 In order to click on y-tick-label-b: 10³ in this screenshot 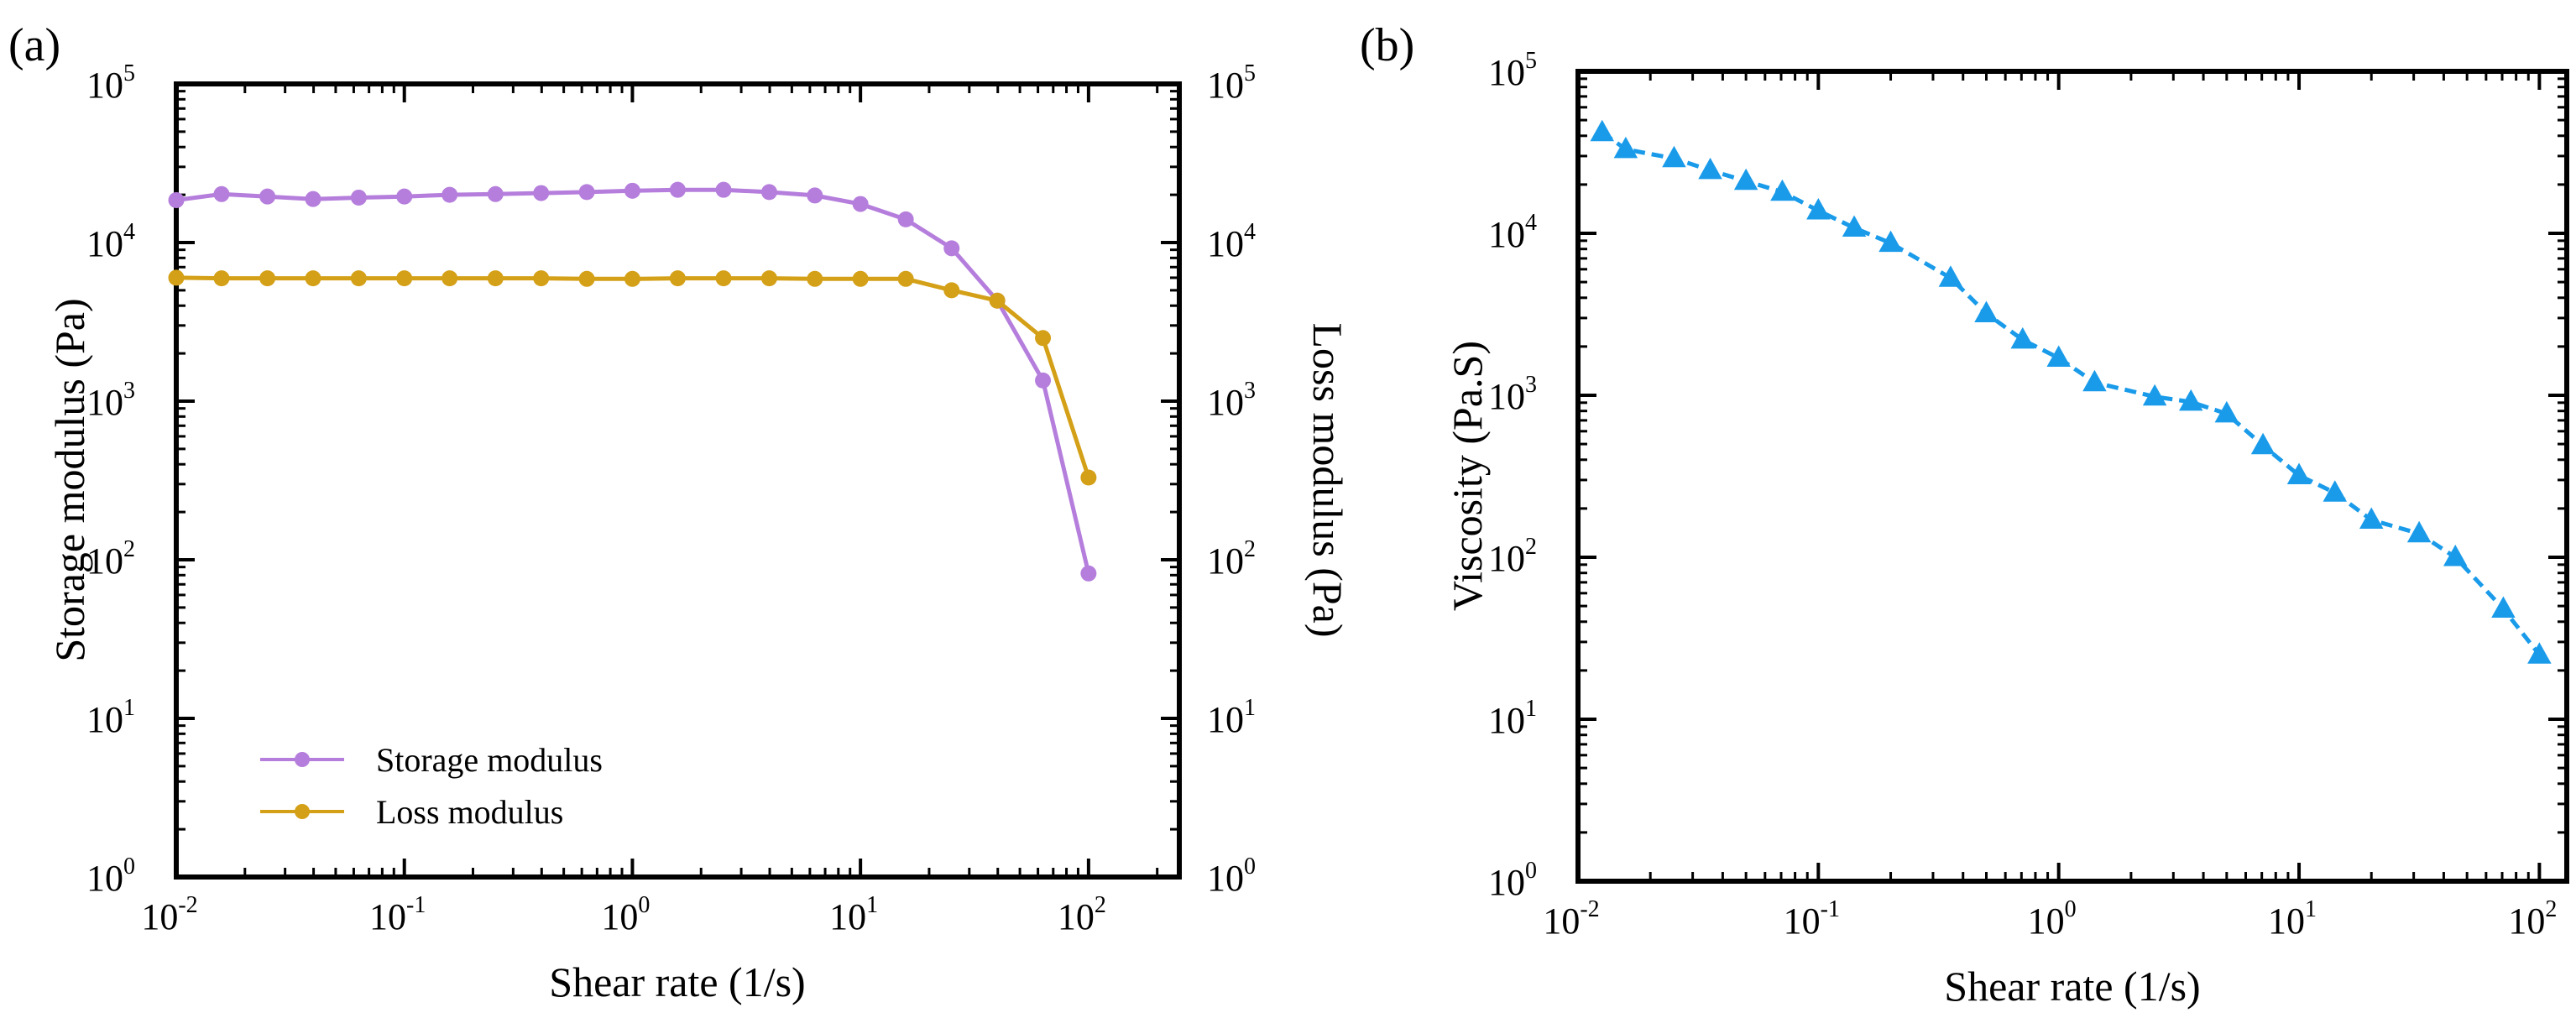, I will do `click(1512, 394)`.